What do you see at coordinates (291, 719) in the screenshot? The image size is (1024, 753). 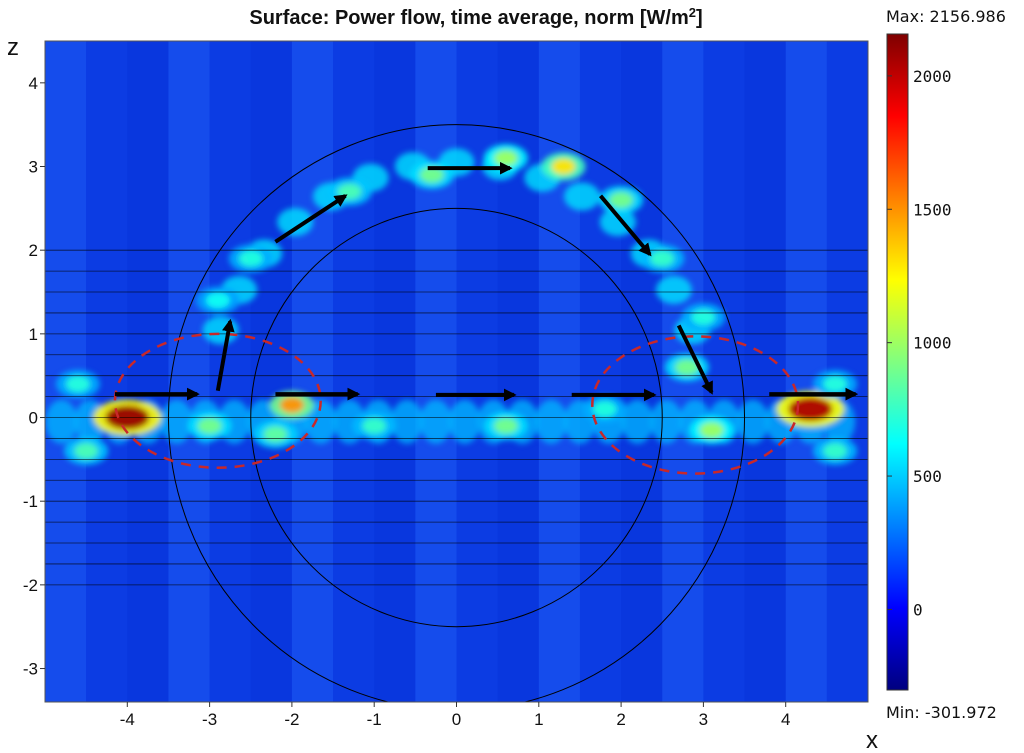 I see `x-tick-label: -2` at bounding box center [291, 719].